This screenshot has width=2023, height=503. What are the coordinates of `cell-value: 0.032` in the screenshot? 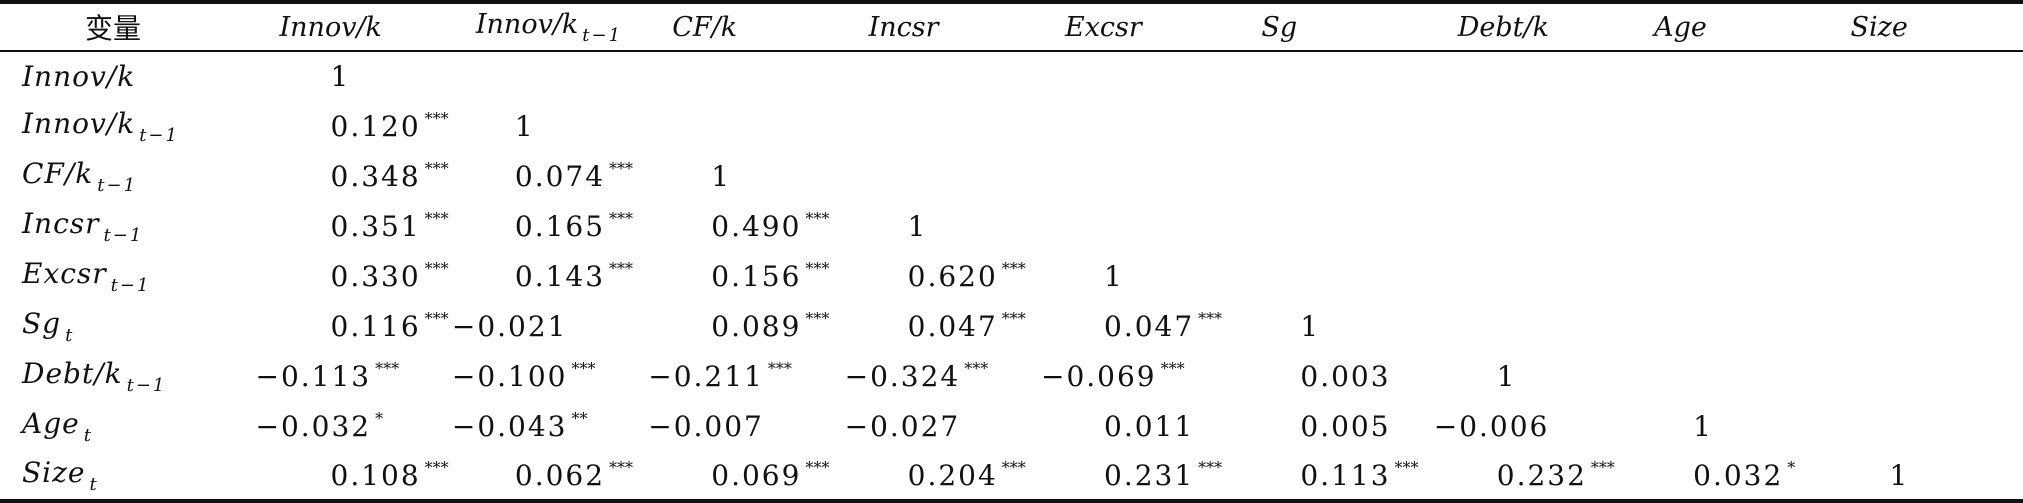 It's located at (1738, 475).